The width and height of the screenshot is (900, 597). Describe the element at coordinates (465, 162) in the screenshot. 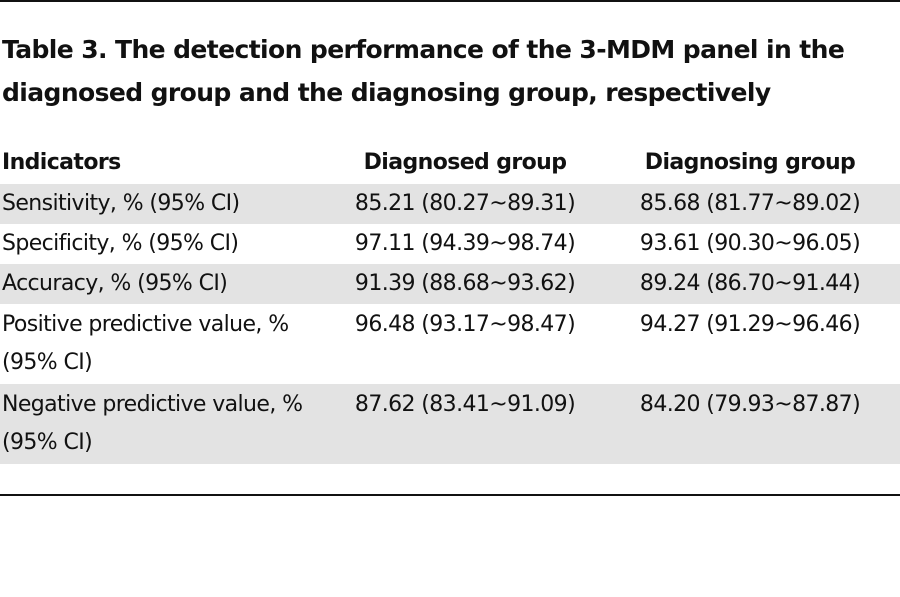

I see `header-diagnosed-group: Diagnosed group` at that location.